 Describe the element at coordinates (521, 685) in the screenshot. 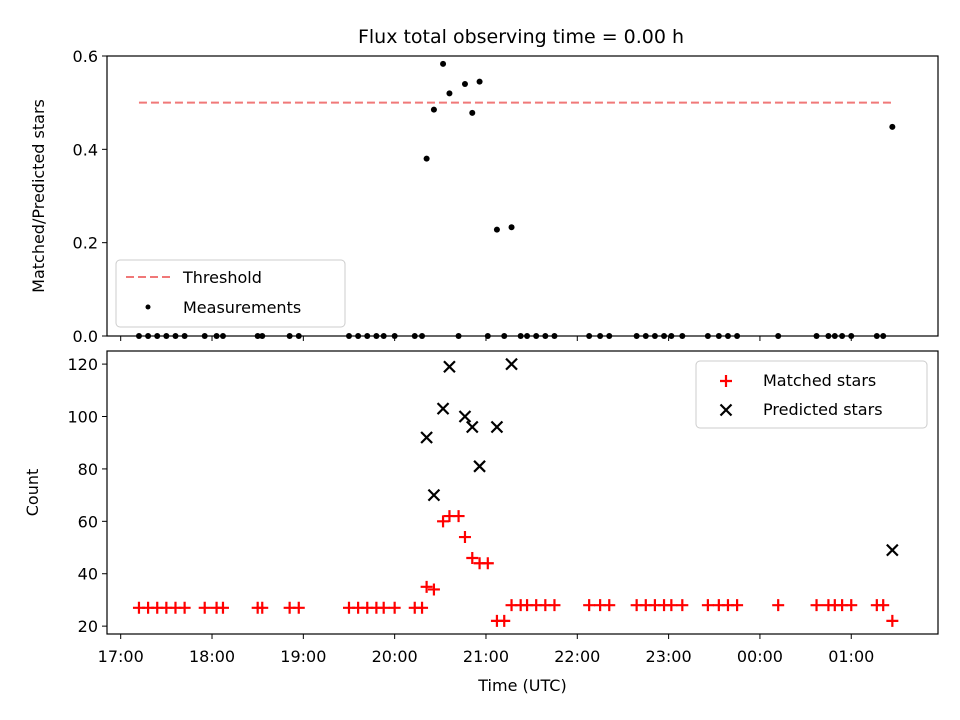

I see `xlabel: Time (UTC)` at that location.